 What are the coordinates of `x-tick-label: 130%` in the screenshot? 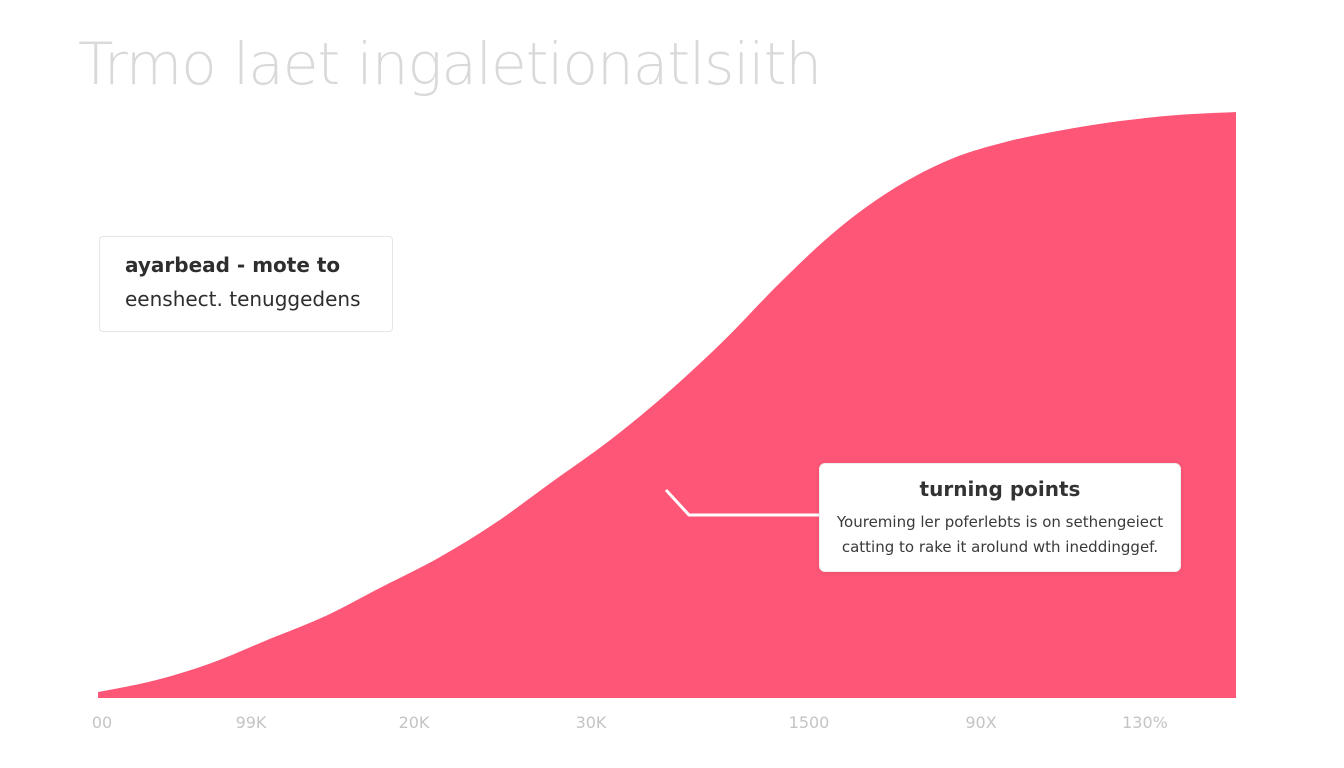 It's located at (1145, 722).